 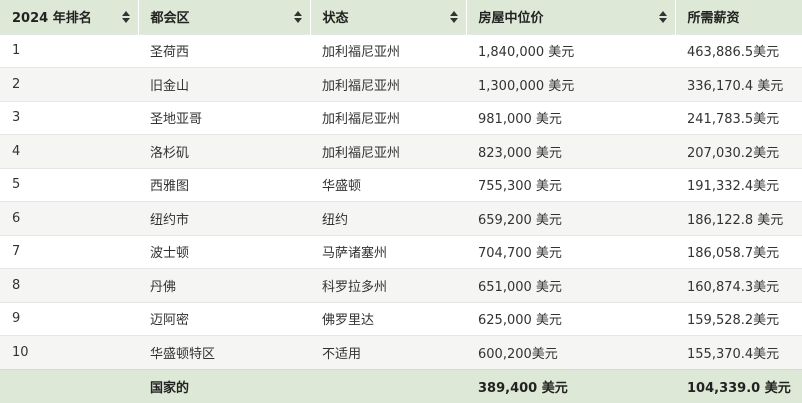 I want to click on cell-metro: 丹佛, so click(x=224, y=285).